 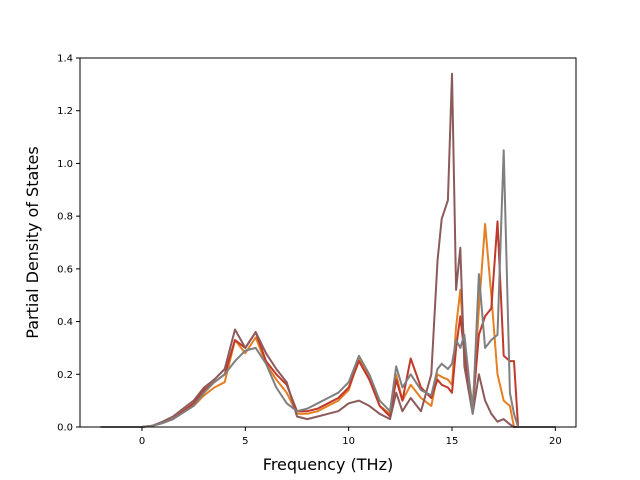 What do you see at coordinates (142, 441) in the screenshot?
I see `x-tick-label: 0` at bounding box center [142, 441].